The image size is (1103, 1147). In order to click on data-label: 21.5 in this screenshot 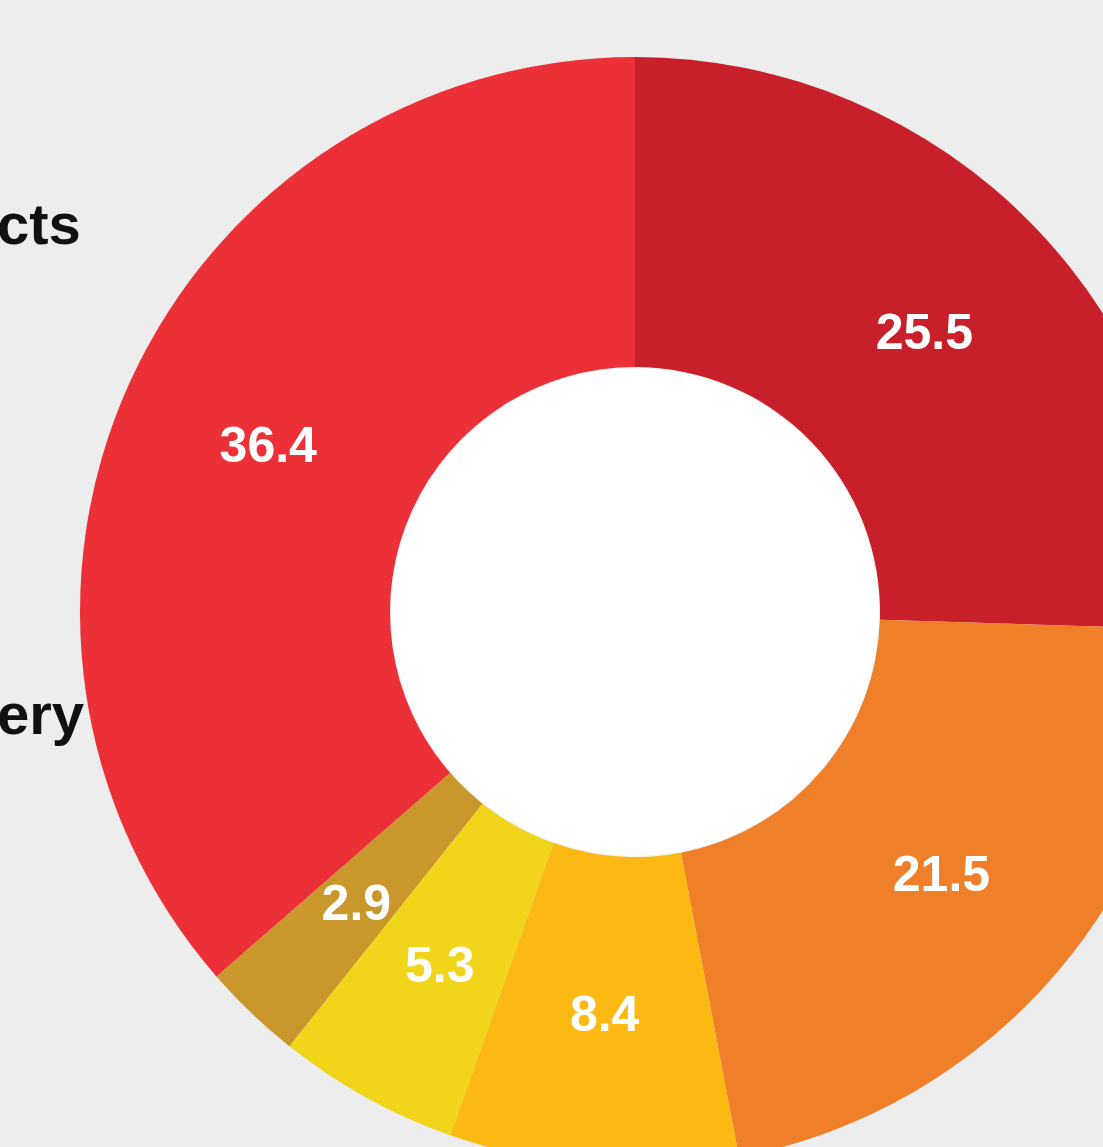, I will do `click(941, 873)`.